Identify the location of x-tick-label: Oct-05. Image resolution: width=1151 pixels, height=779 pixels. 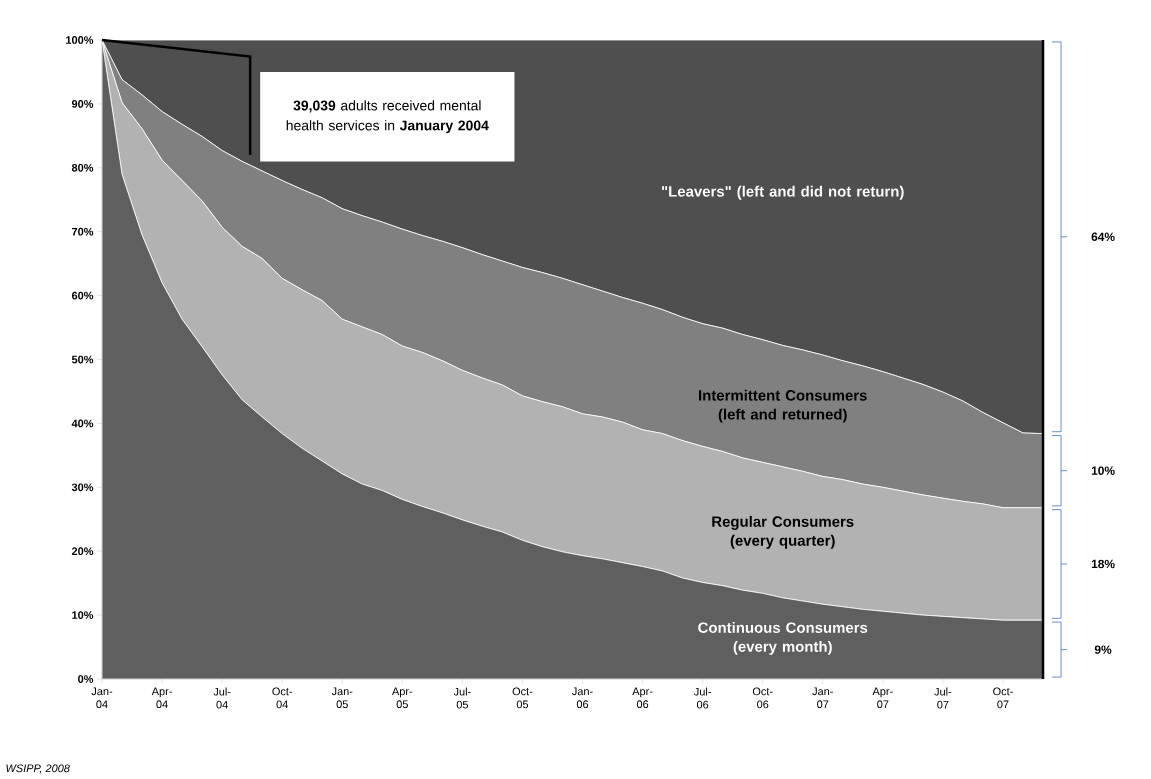
(522, 698).